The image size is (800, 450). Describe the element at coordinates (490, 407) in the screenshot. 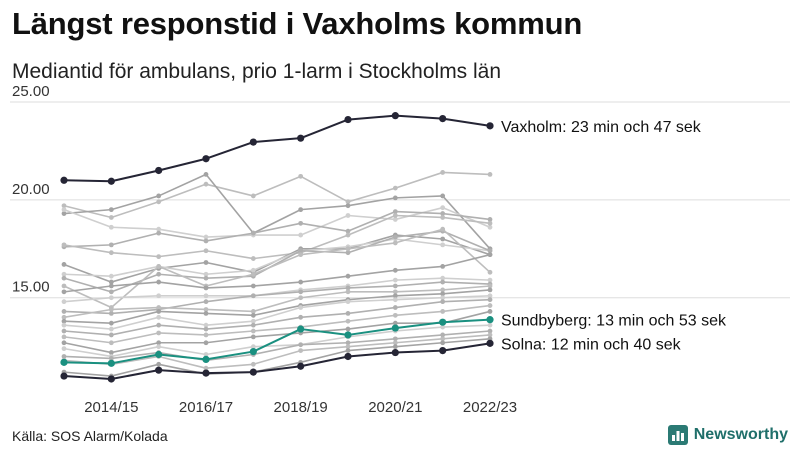

I see `x-tick-label: 2022/23` at that location.